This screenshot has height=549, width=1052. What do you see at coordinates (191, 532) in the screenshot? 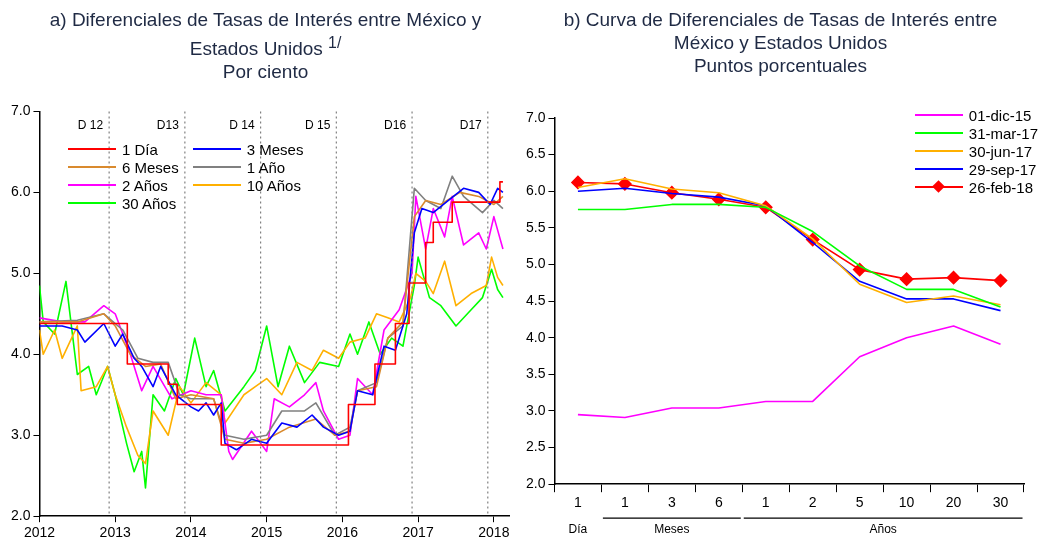
I see `x-tick-label: 2014` at bounding box center [191, 532].